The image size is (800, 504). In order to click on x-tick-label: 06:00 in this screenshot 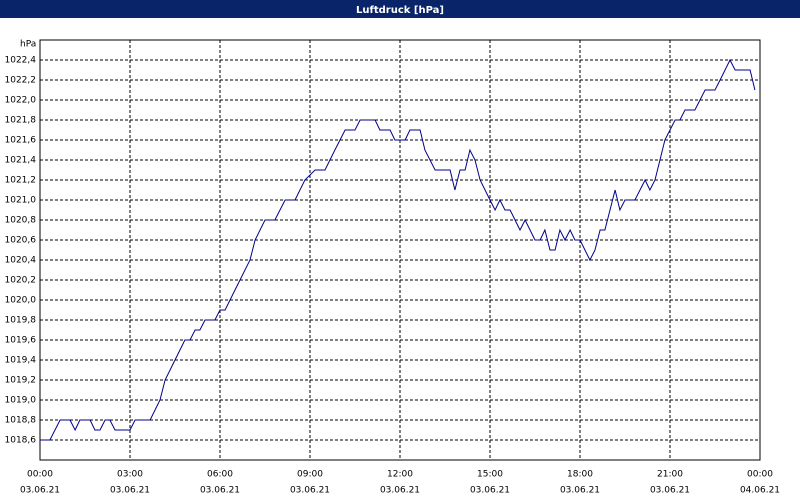, I will do `click(220, 475)`.